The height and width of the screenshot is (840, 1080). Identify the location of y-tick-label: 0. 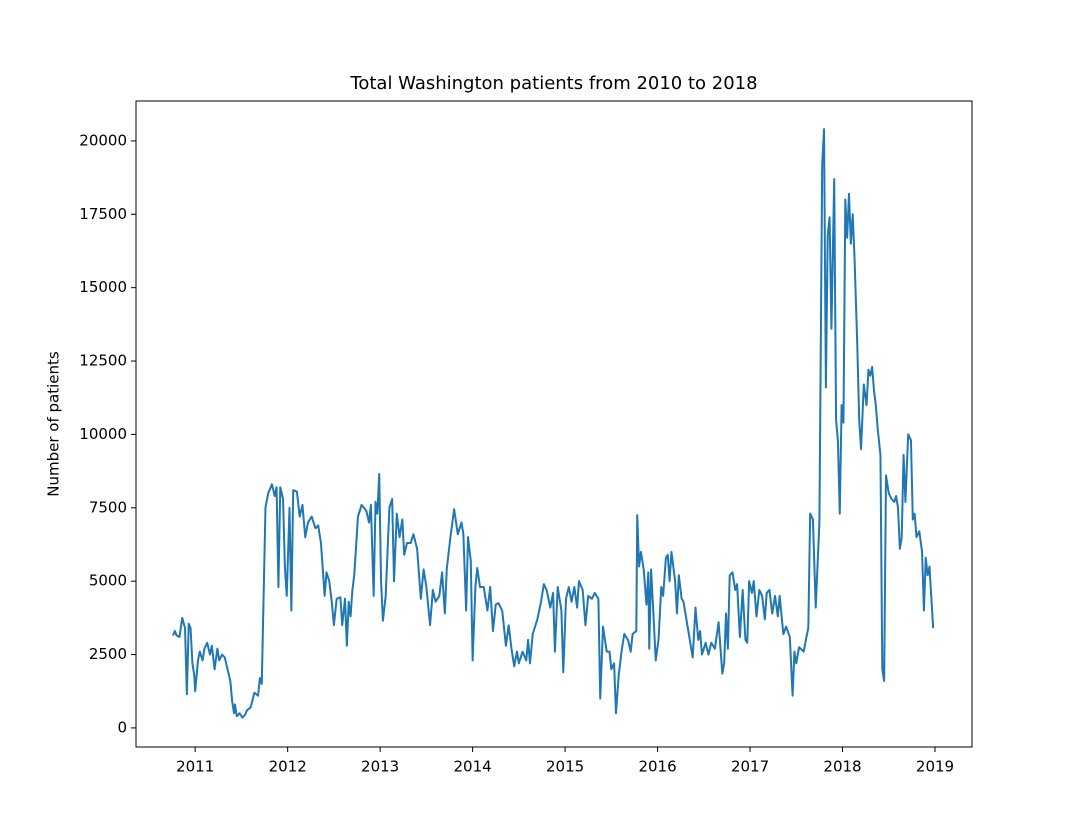
(122, 727).